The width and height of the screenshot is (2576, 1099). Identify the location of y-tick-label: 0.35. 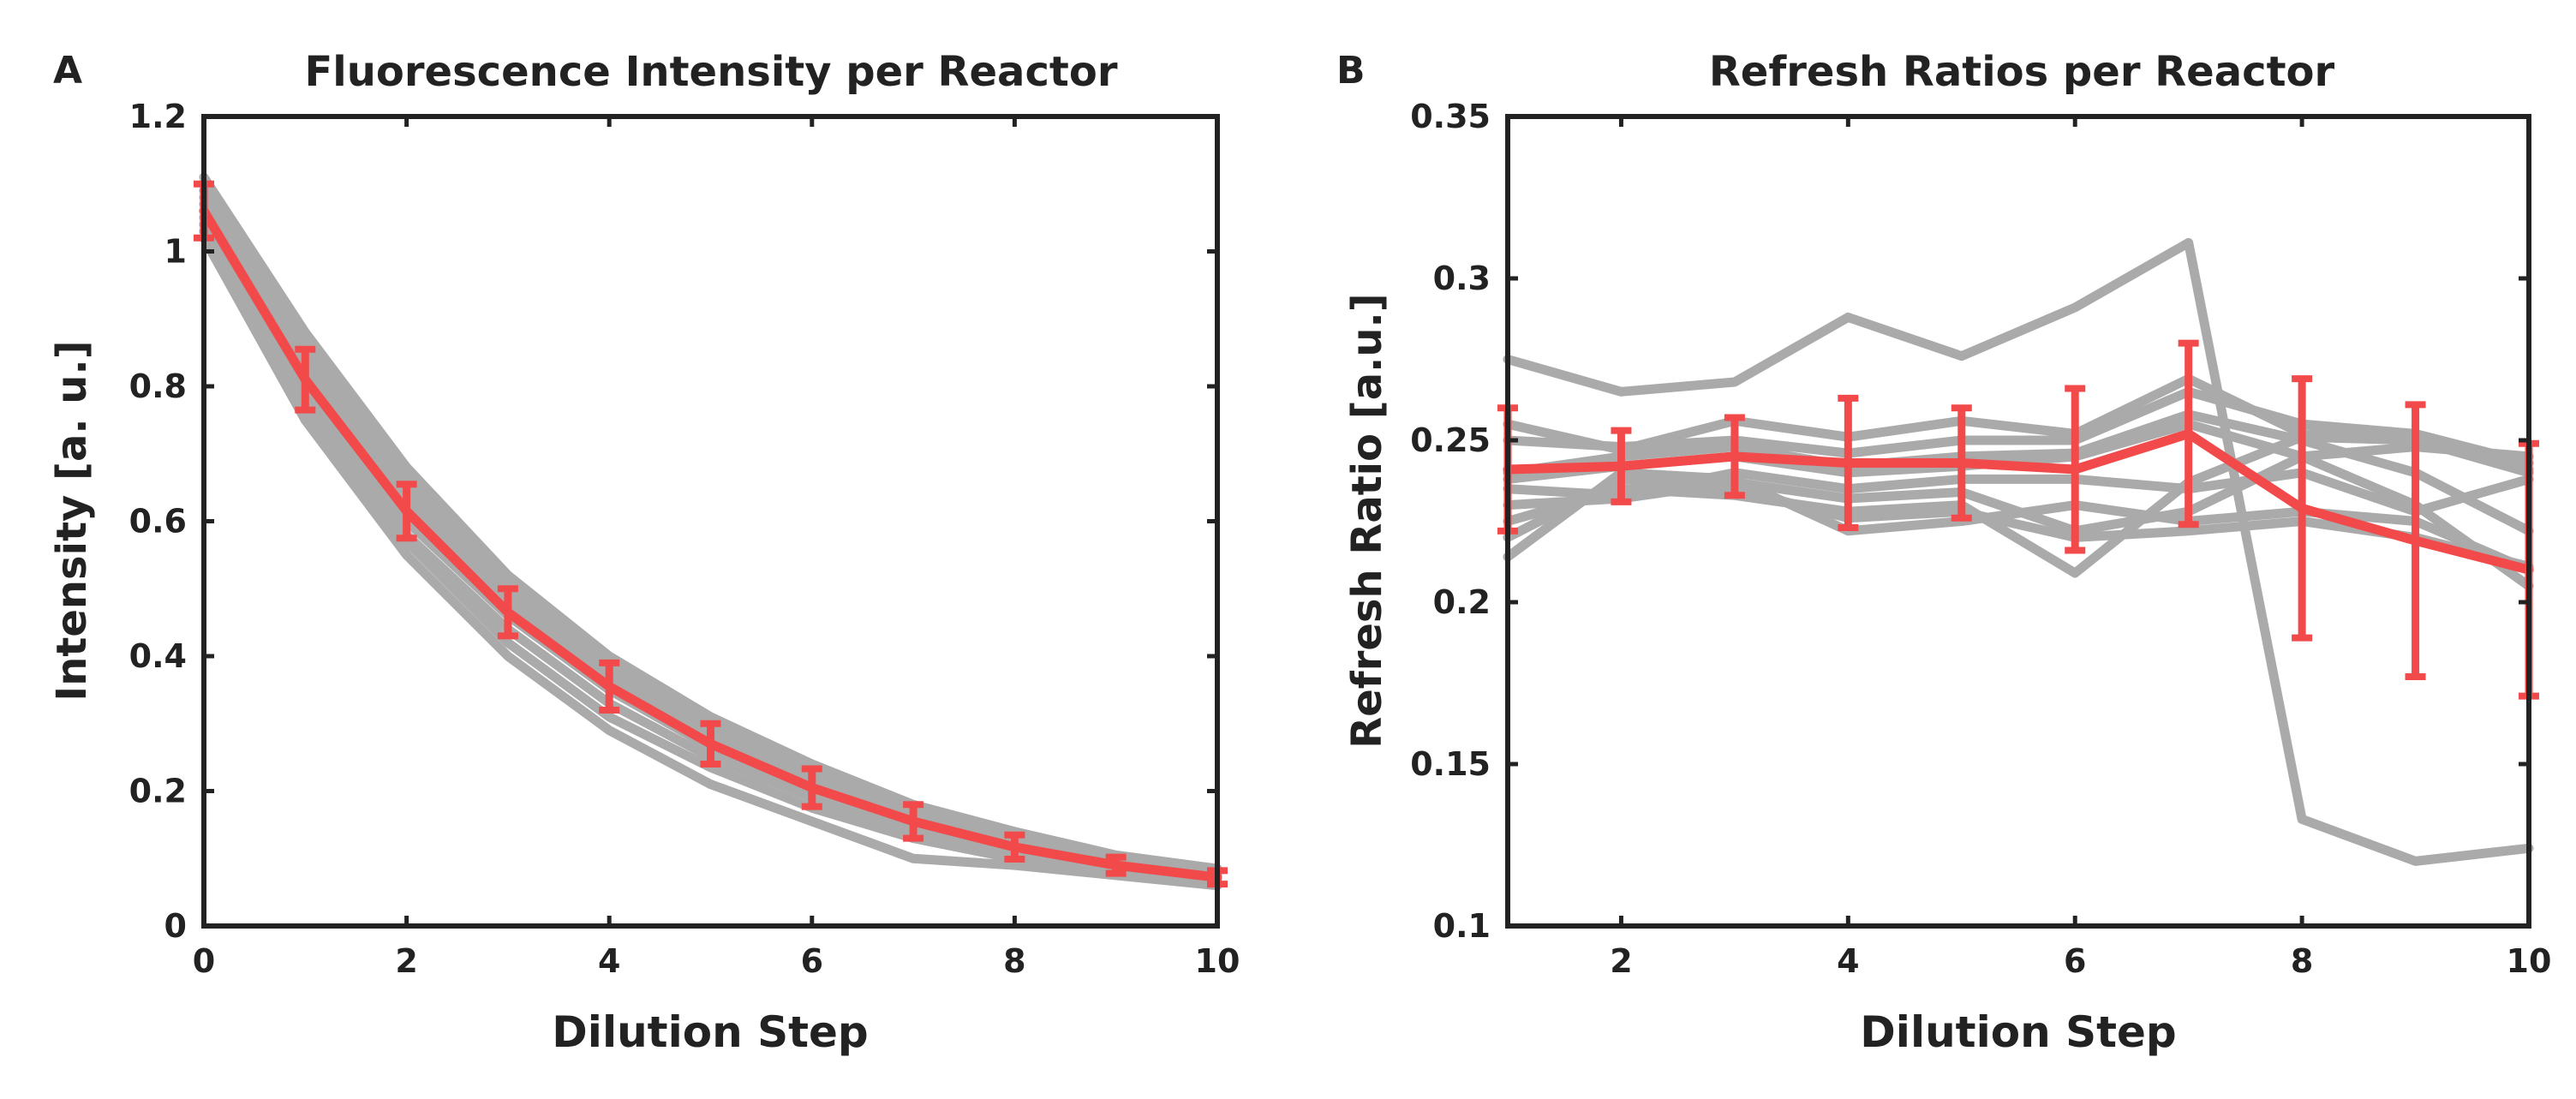
(1451, 117).